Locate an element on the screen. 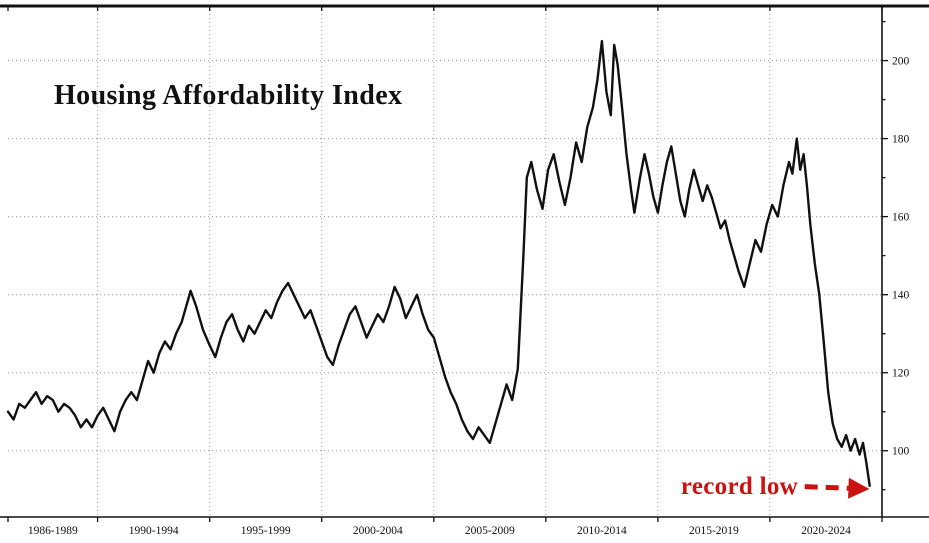 This screenshot has width=929, height=543. x-tick-label: 2010-2014 is located at coordinates (602, 531).